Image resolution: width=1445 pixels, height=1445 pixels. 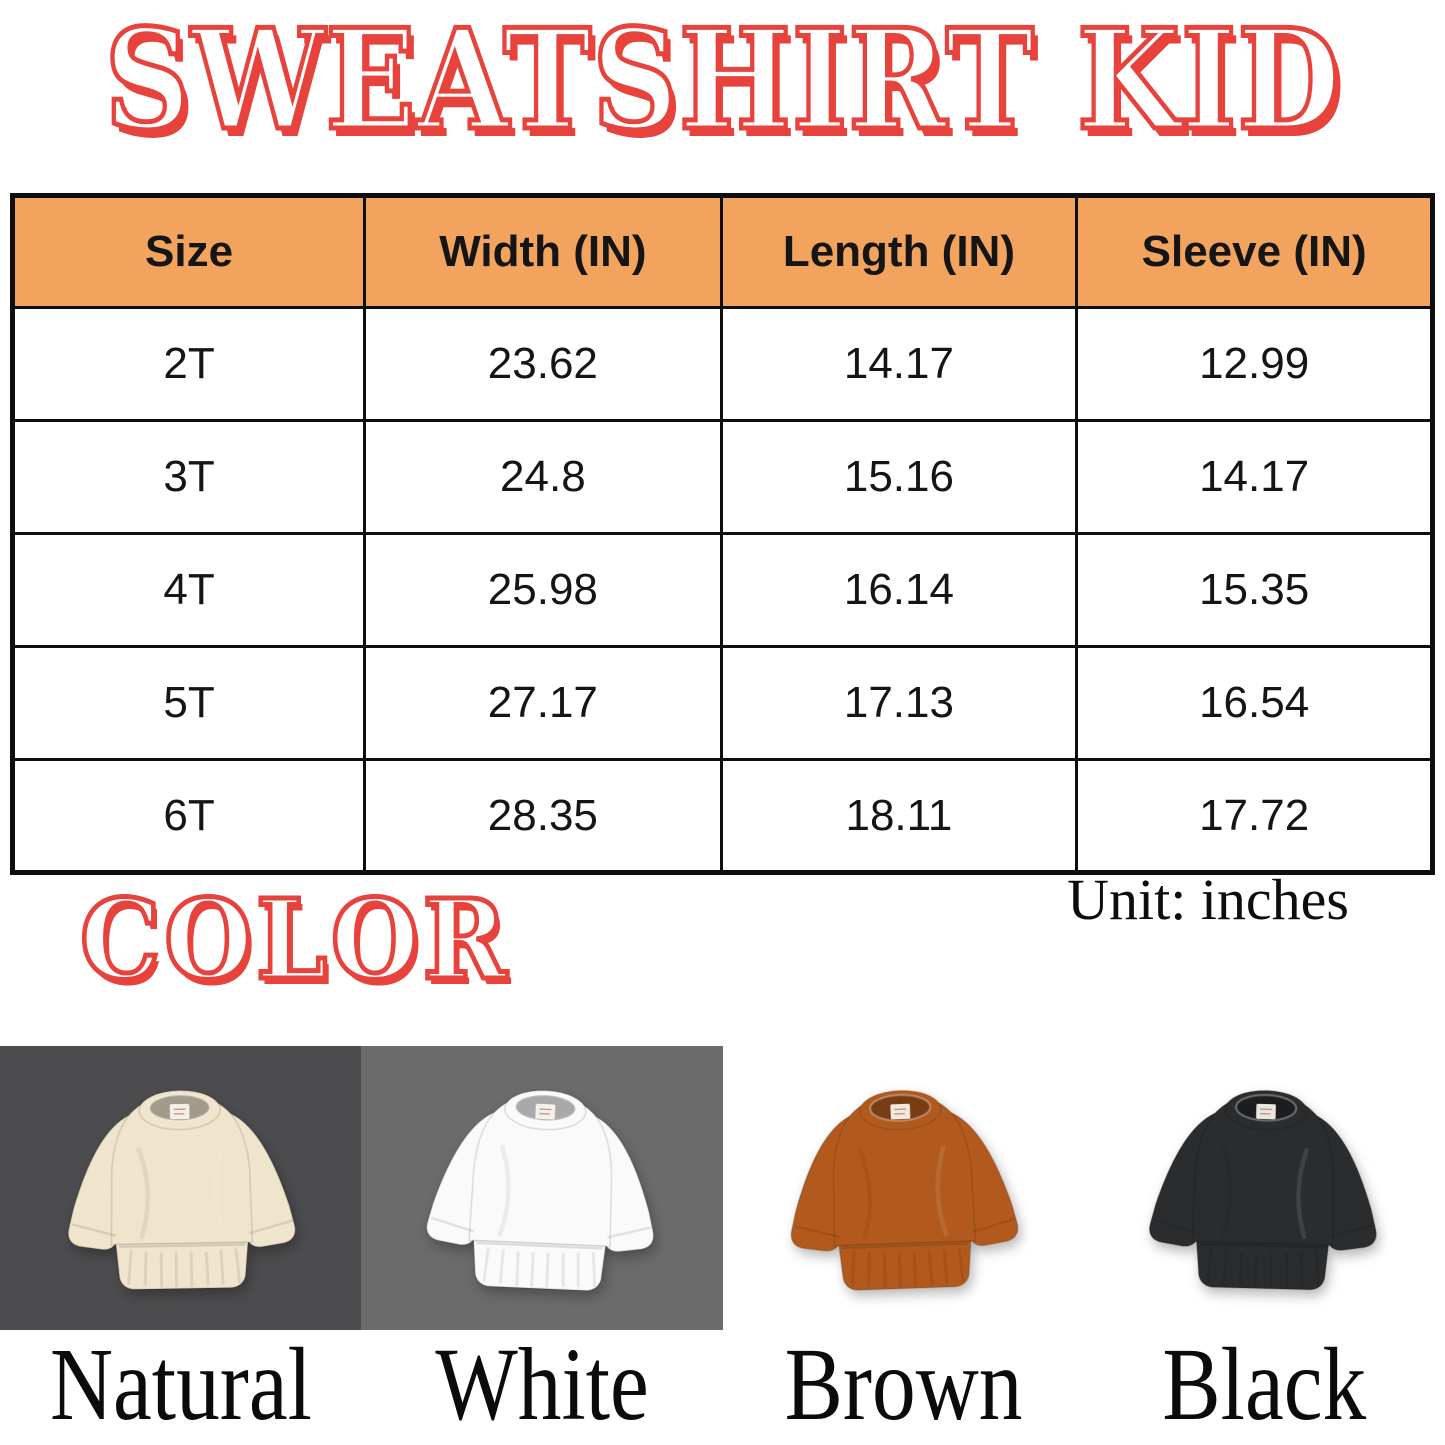 I want to click on table-row: 6T 28.35 18.11 17.72, so click(x=722, y=816).